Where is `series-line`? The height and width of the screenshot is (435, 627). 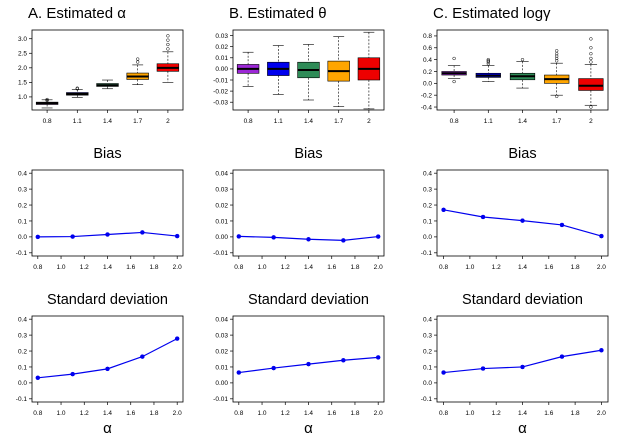
series-line is located at coordinates (522, 223).